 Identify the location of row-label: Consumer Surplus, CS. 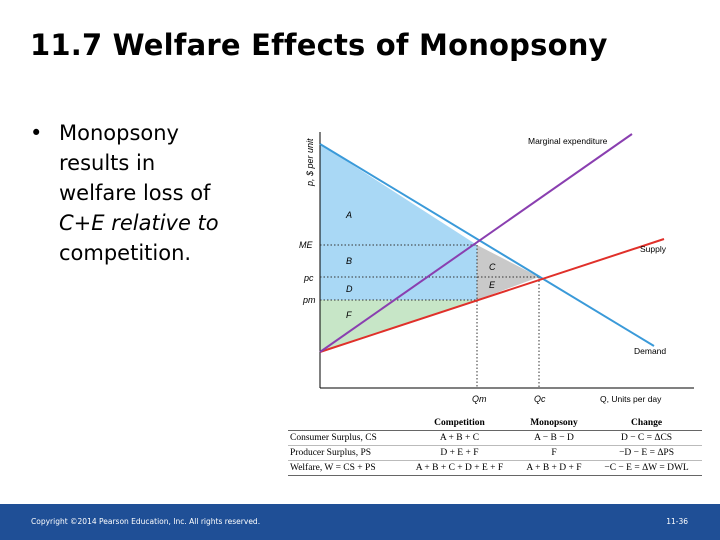
(345, 438).